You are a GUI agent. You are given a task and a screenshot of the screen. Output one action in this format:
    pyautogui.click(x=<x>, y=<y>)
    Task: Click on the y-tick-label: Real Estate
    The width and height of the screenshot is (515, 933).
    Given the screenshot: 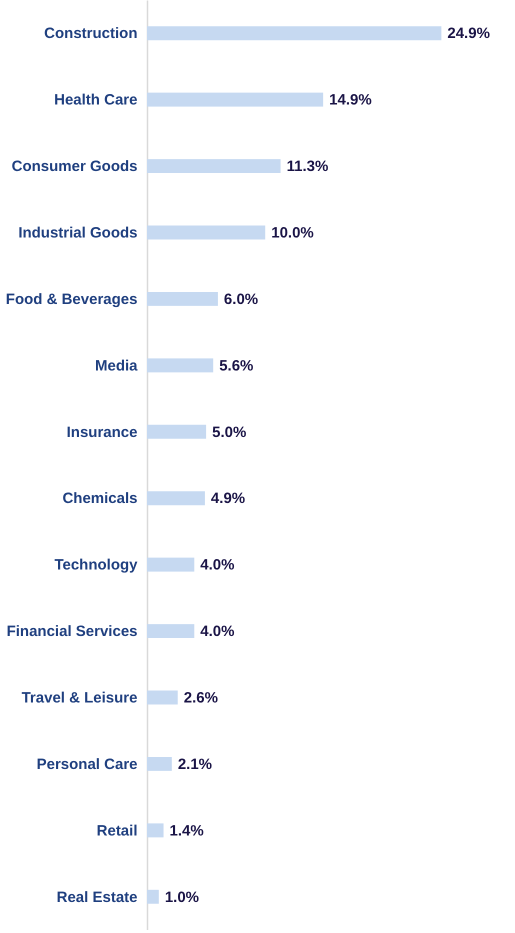 What is the action you would take?
    pyautogui.click(x=97, y=897)
    